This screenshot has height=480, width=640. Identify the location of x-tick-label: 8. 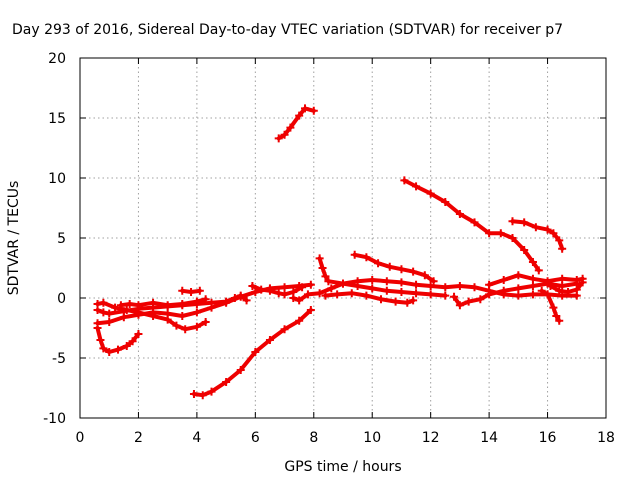
(313, 438).